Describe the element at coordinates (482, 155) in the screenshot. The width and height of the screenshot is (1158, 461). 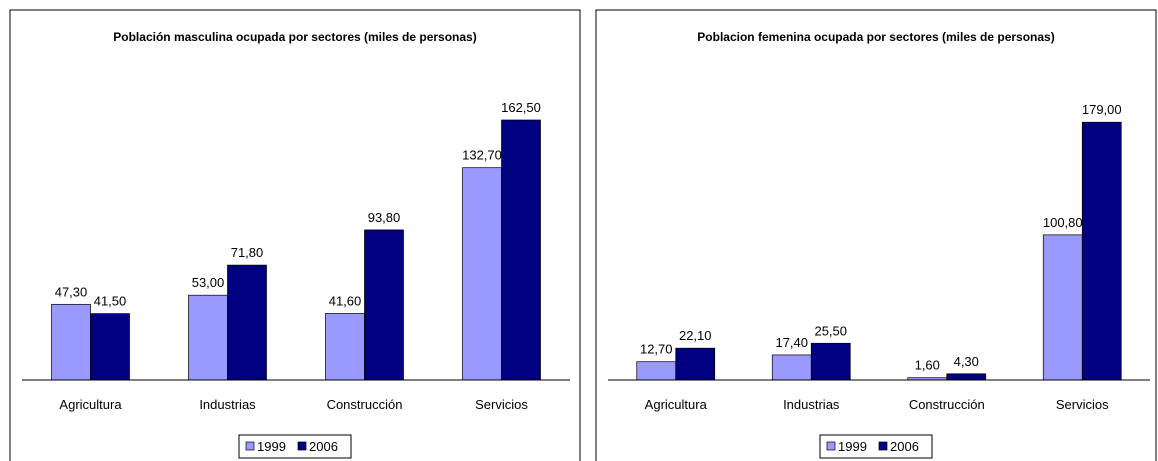
I see `data-label: 132,70` at that location.